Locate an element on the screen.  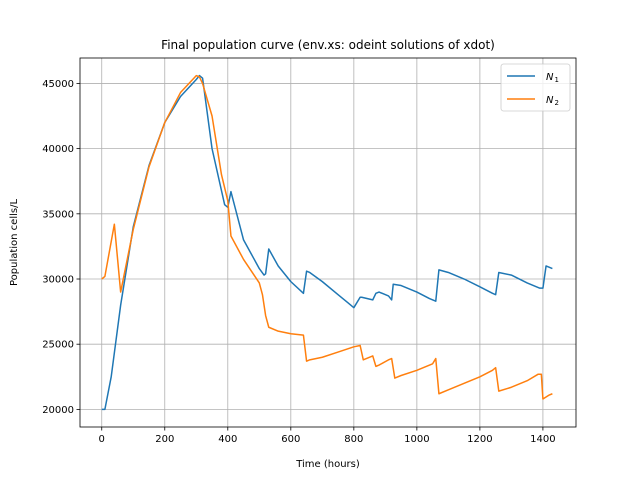
y-tick-label: 25000 is located at coordinates (58, 345).